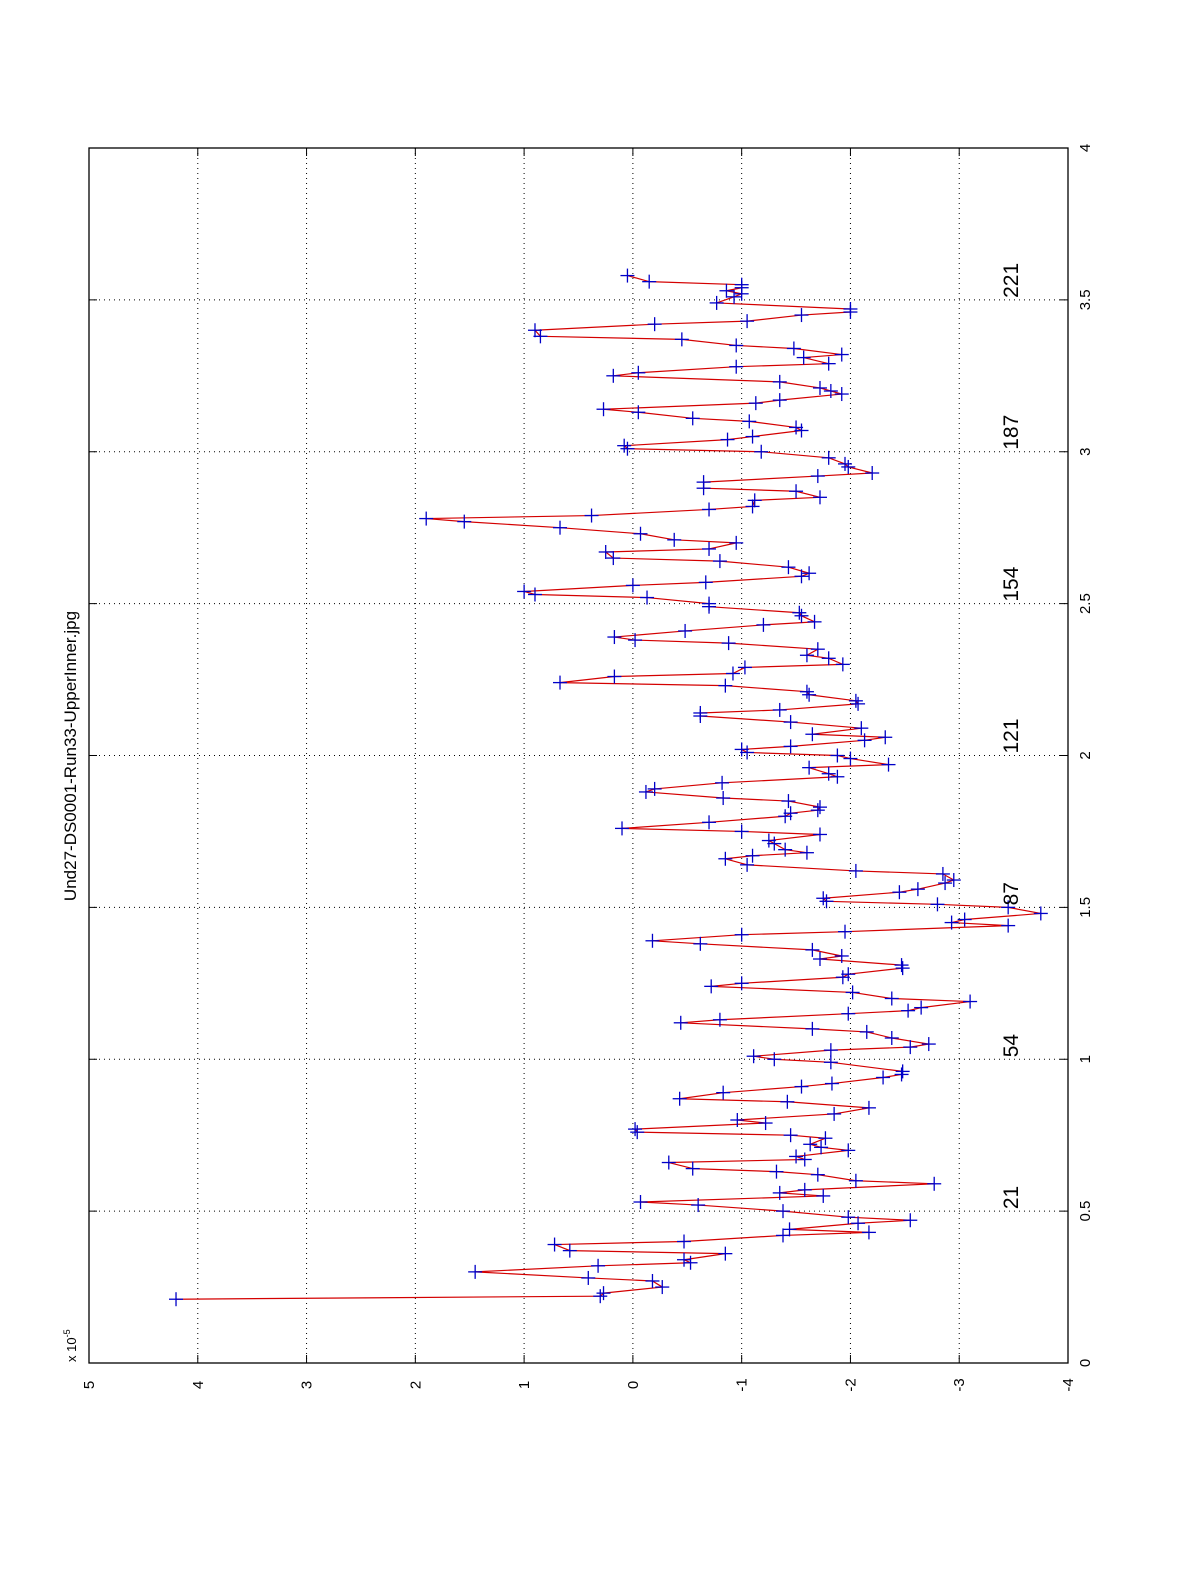 The width and height of the screenshot is (1200, 1575). Describe the element at coordinates (1011, 735) in the screenshot. I see `annotation-label: 121` at that location.